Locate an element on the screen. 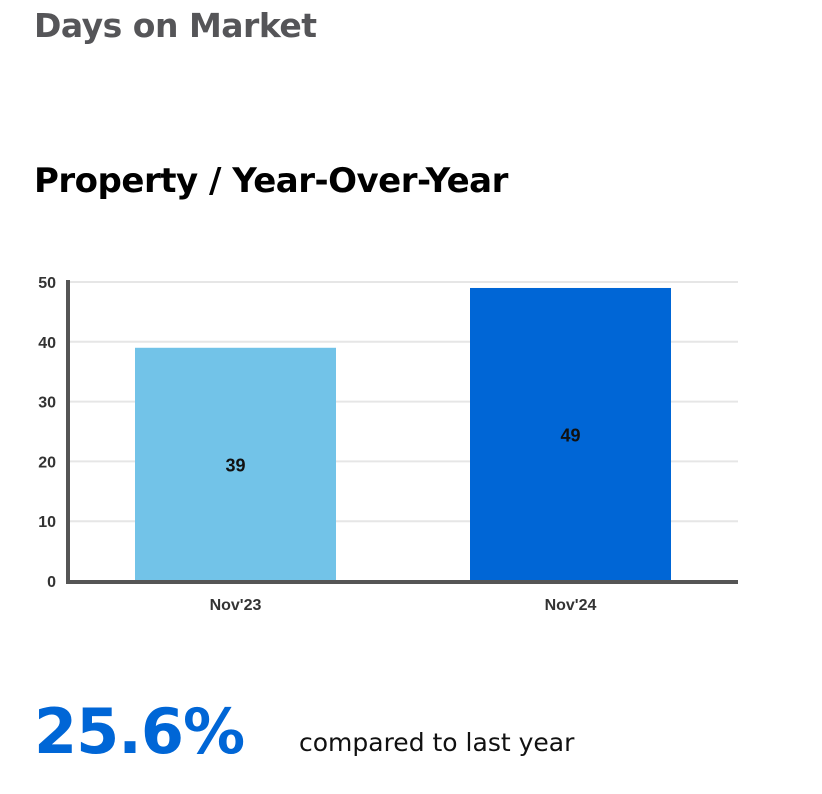 The width and height of the screenshot is (822, 794). bar-data-label: 39 is located at coordinates (235, 465).